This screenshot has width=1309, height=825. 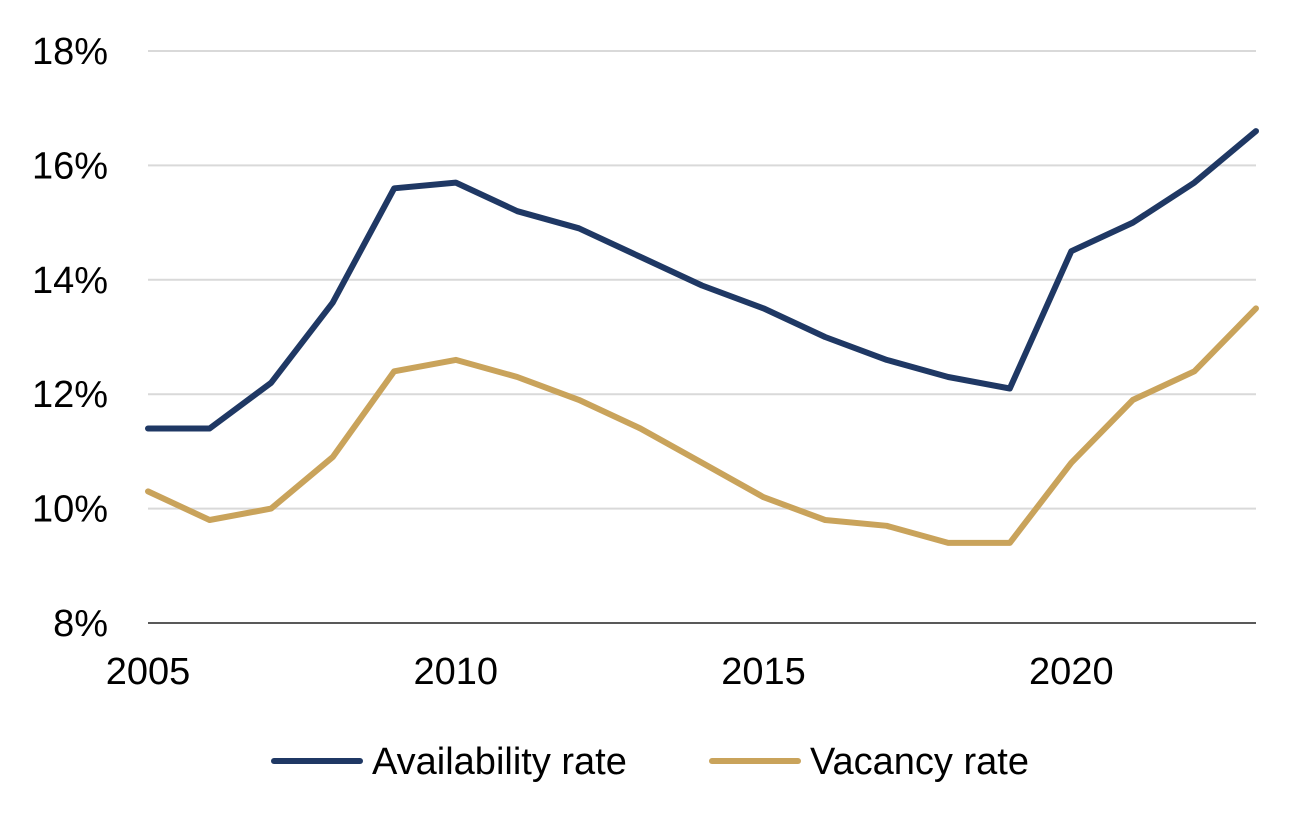 I want to click on legend-item-vacancy-rate: Vacancy rate, so click(x=869, y=762).